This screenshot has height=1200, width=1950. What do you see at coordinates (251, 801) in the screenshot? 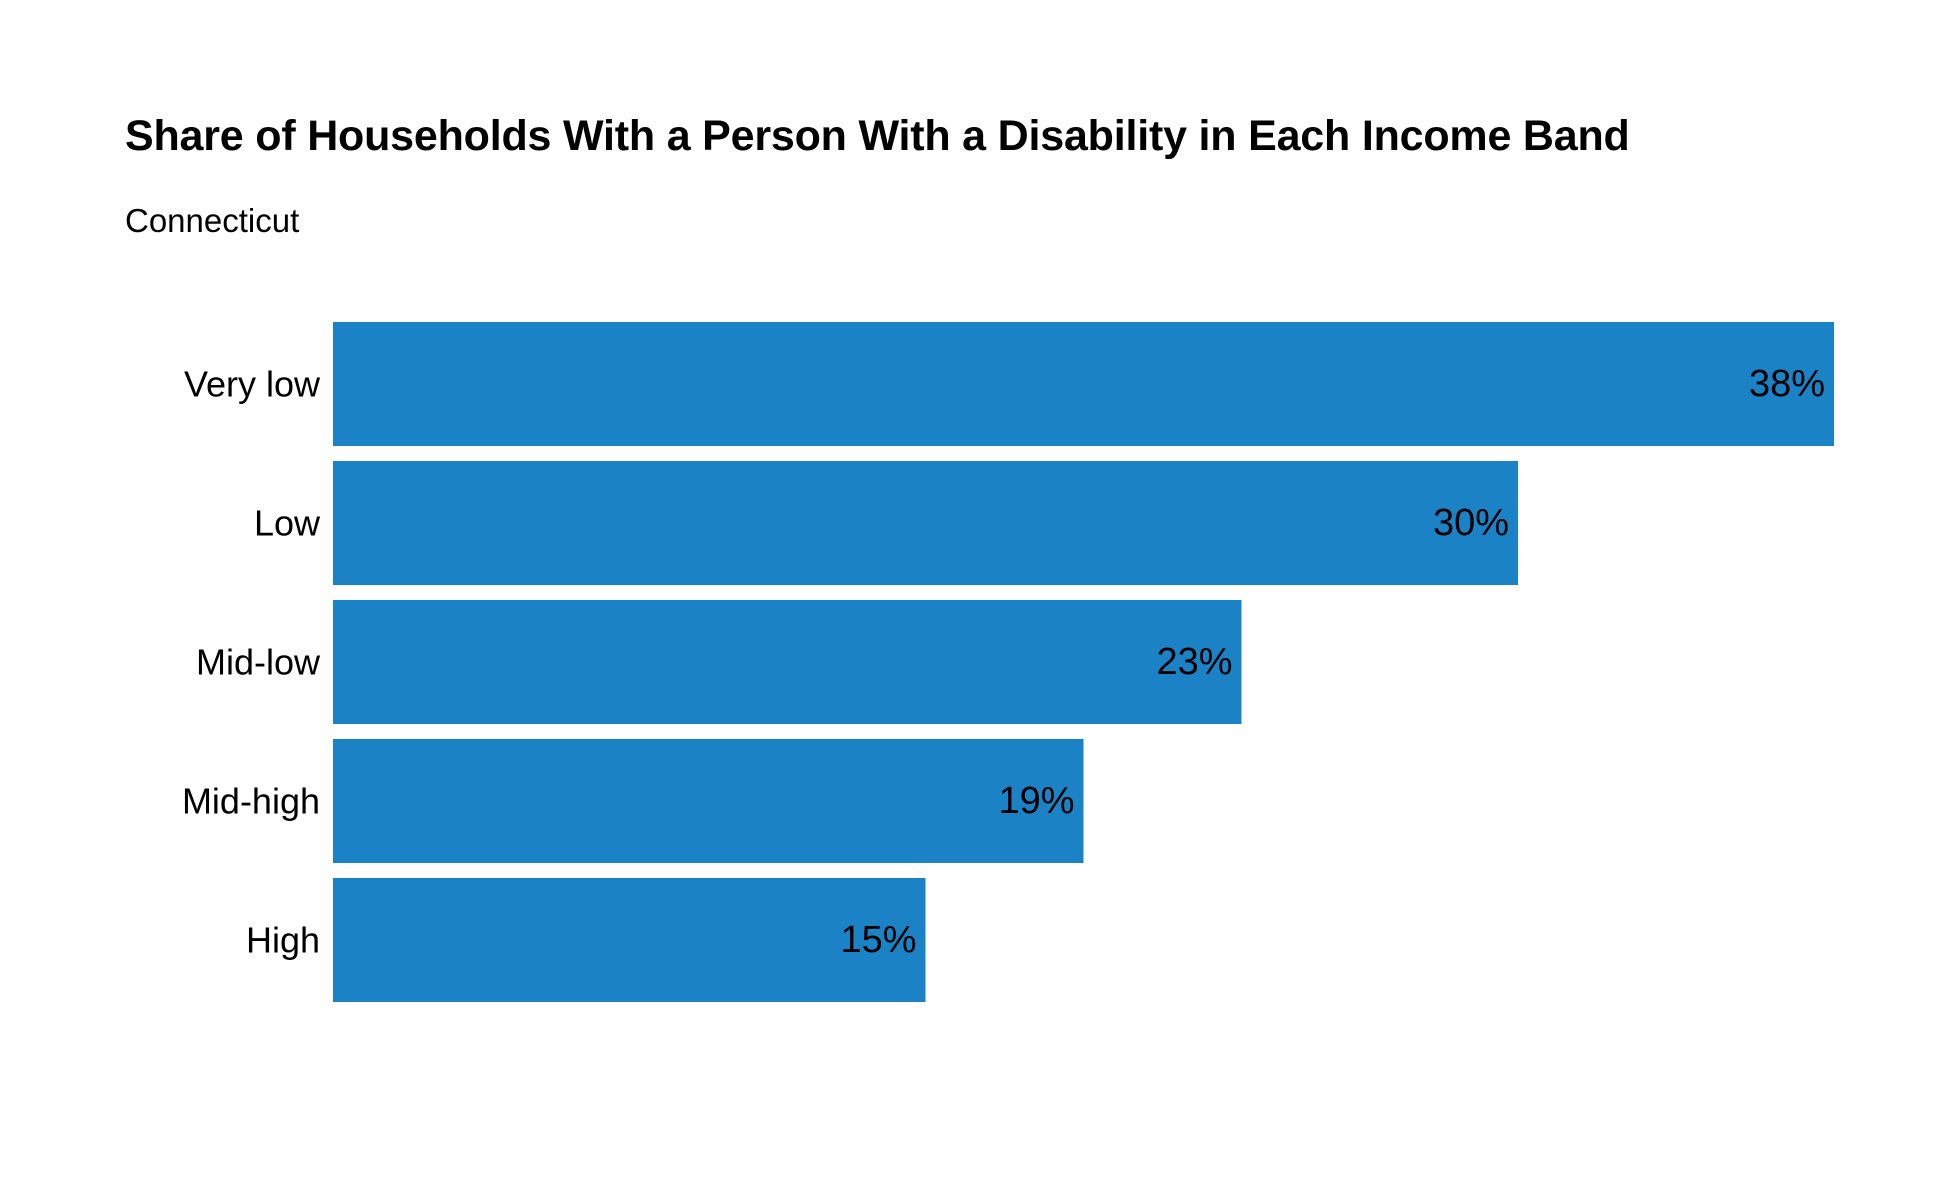
I see `category-label-mid-high: Mid-high` at bounding box center [251, 801].